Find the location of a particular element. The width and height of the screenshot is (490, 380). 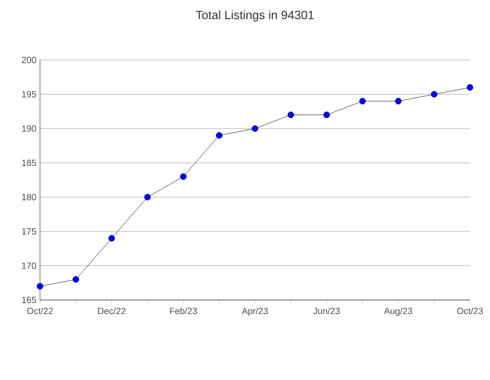

x-tick-label: Jun/23 is located at coordinates (326, 311).